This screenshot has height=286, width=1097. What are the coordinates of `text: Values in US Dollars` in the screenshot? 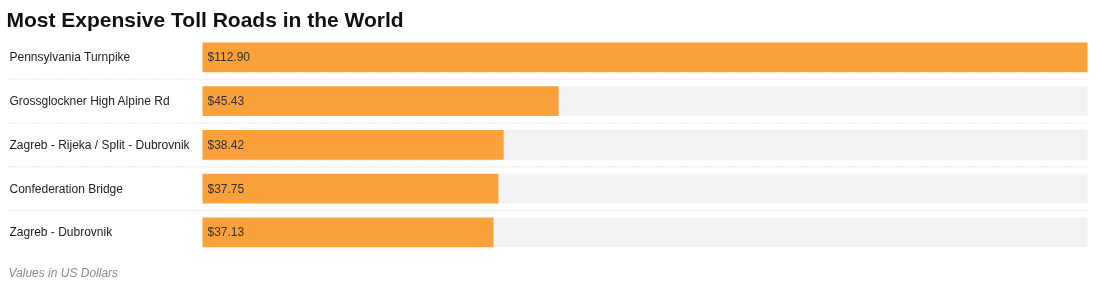 It's located at (63, 272).